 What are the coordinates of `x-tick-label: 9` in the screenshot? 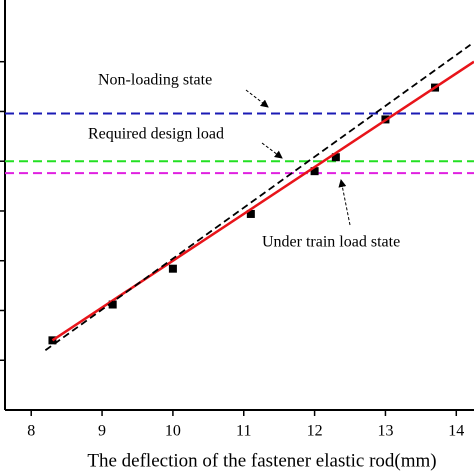 It's located at (102, 431).